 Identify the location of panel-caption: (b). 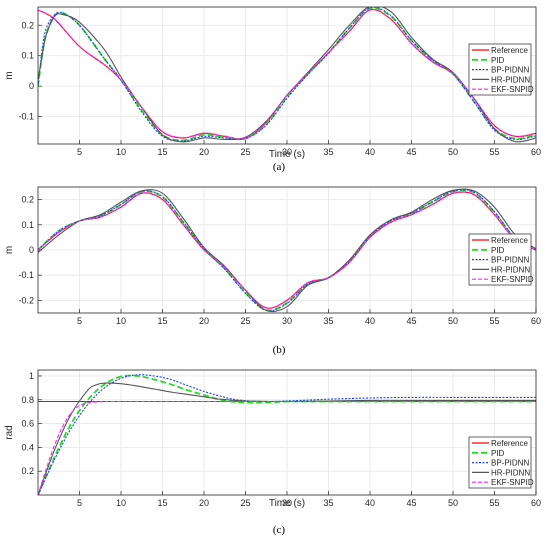
(279, 350).